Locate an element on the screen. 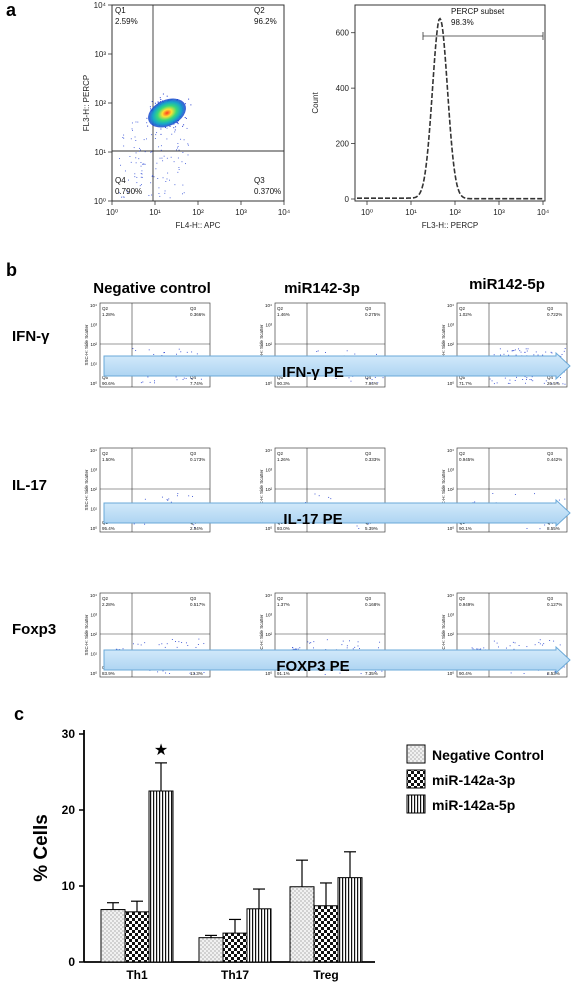 Image resolution: width=580 pixels, height=992 pixels. mini-plot-q5-value: 90.4% is located at coordinates (465, 673).